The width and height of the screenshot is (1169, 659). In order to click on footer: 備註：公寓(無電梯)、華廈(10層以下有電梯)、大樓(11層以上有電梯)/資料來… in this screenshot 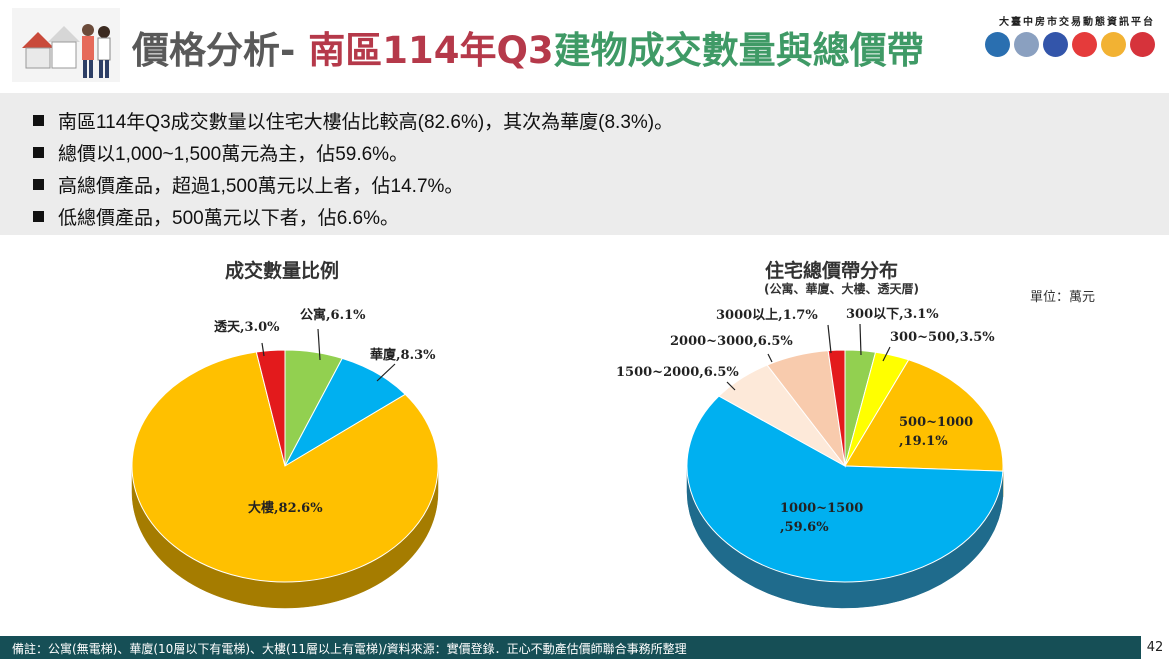, I will do `click(584, 647)`.